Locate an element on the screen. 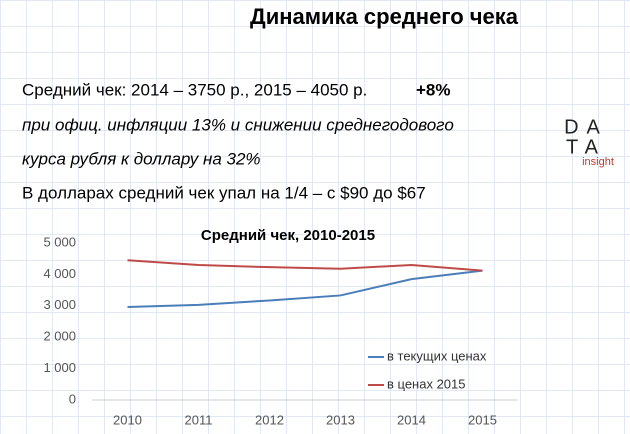  logo: DA is located at coordinates (586, 127).